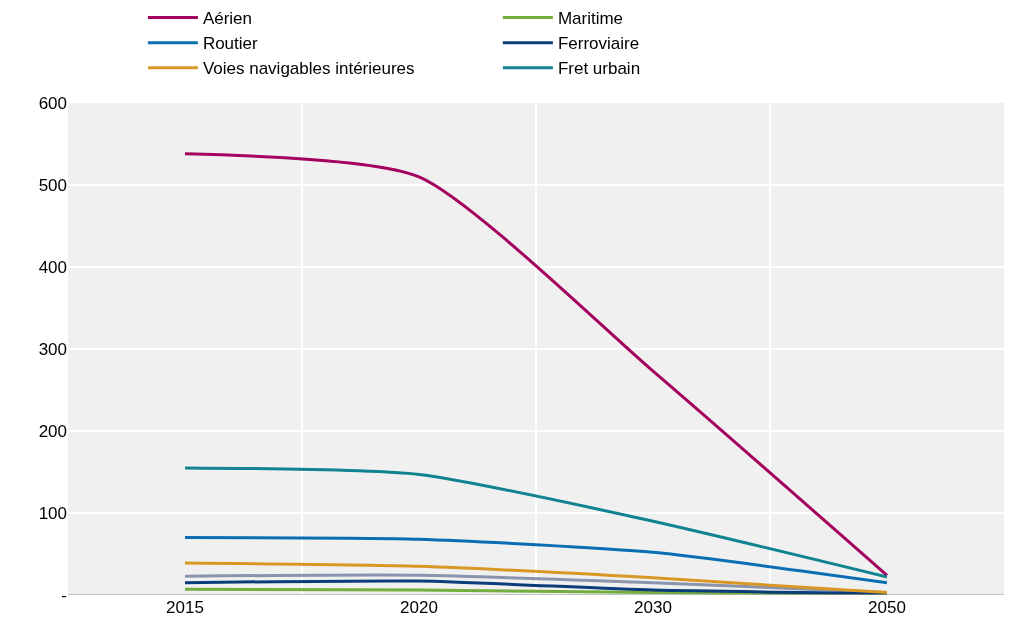 The width and height of the screenshot is (1009, 635). I want to click on legend-label: Voies navigables intérieures, so click(308, 69).